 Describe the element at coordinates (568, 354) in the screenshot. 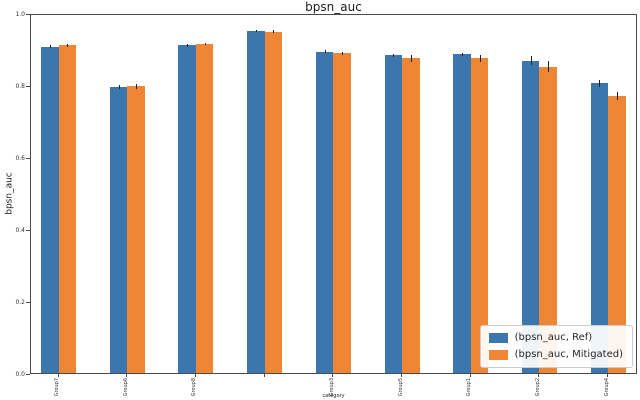

I see `legend-label-mitigated: (bpsn_auc, Mitigated)` at that location.